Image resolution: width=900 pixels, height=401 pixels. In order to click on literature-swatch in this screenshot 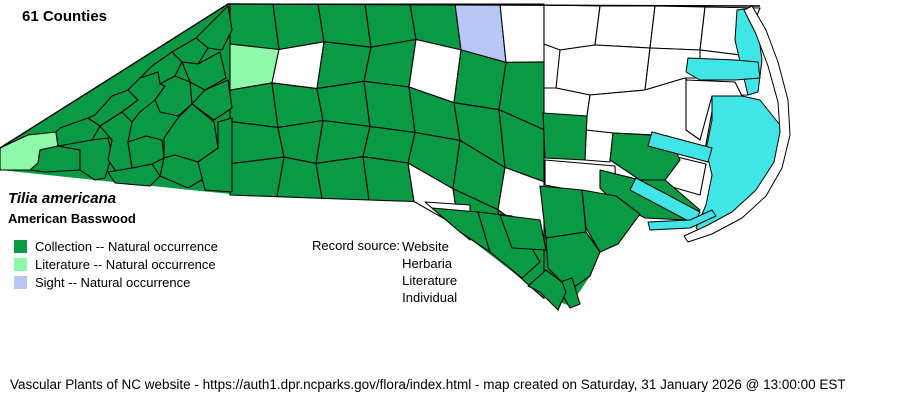, I will do `click(20, 264)`.